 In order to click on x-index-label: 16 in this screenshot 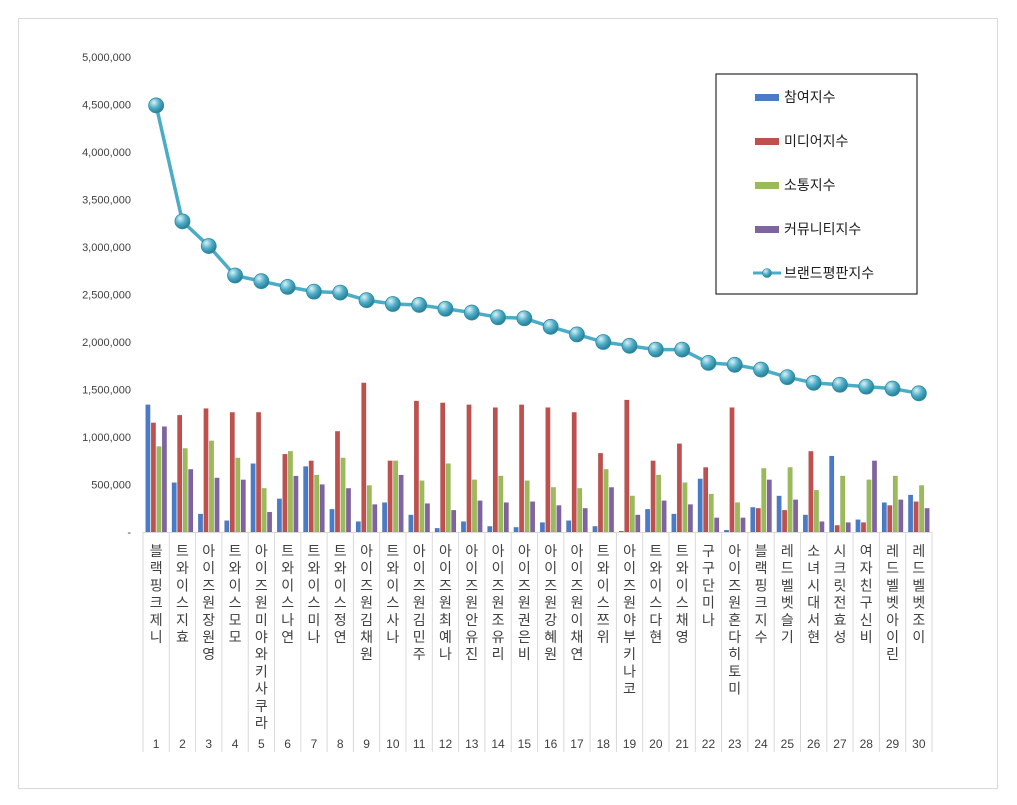, I will do `click(551, 744)`.